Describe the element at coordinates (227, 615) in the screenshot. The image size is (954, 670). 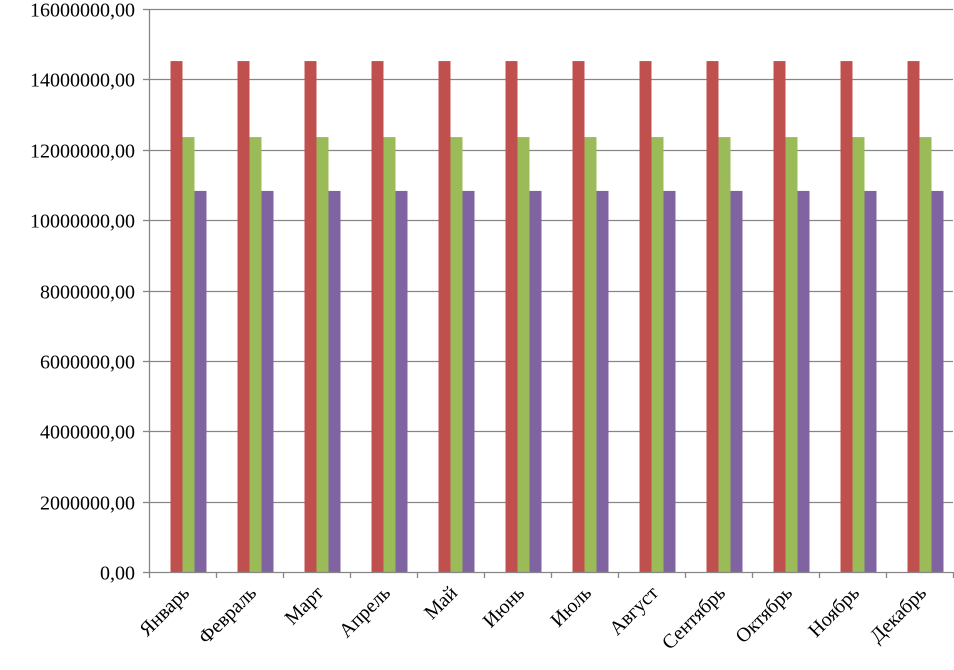
I see `x-tick-label: Февраль` at that location.